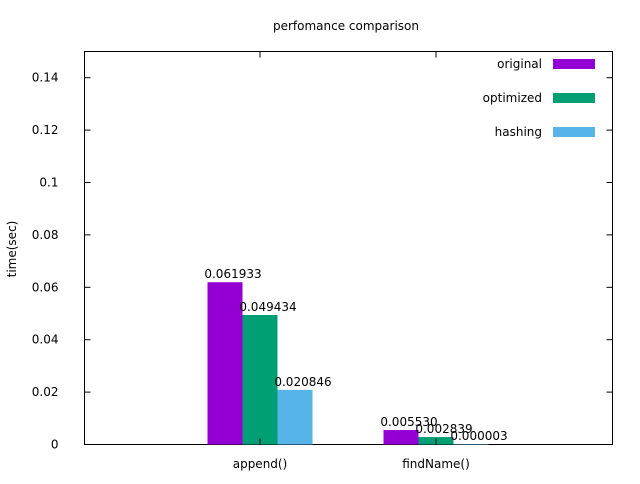 The width and height of the screenshot is (640, 484). I want to click on y-tick-label: 0.12, so click(45, 130).